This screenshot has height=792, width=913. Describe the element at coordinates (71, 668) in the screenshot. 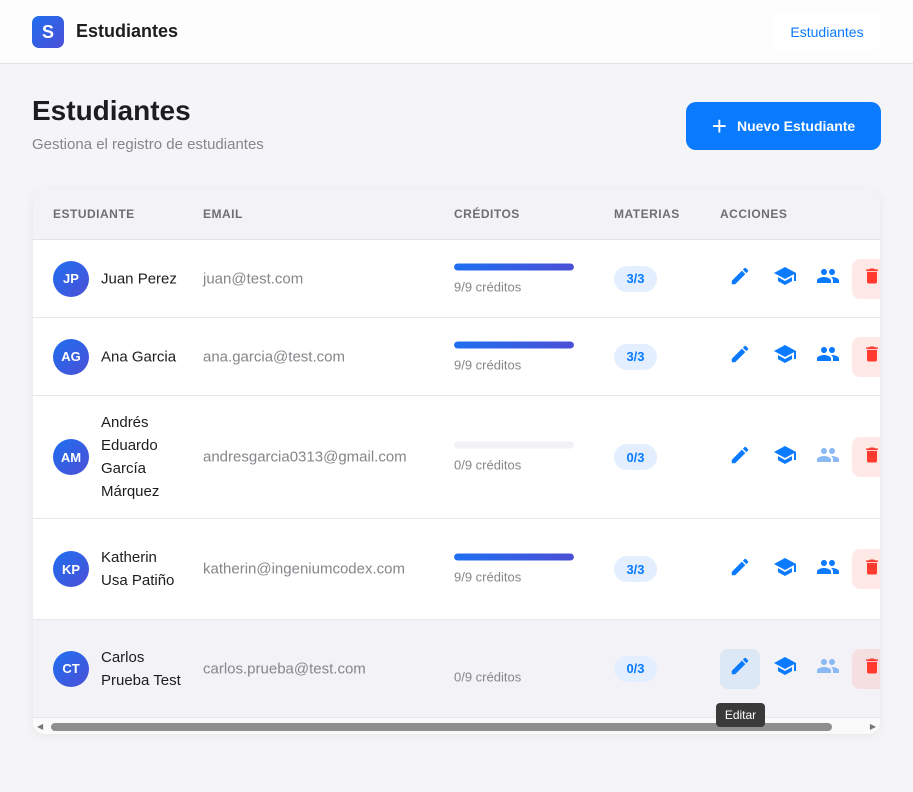

I see `avatar: CT` at that location.